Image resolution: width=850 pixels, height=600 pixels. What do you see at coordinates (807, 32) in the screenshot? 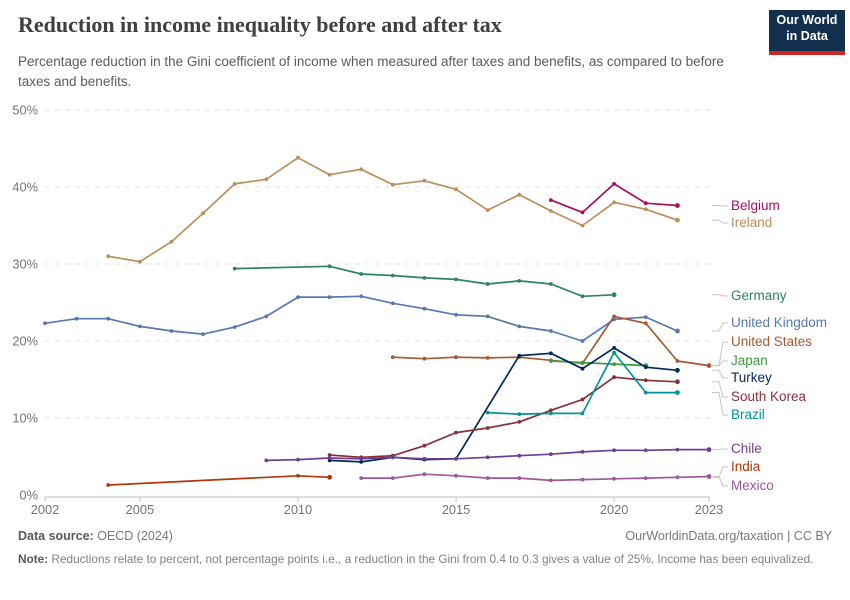
I see `owid-logo: Our World in Data` at bounding box center [807, 32].